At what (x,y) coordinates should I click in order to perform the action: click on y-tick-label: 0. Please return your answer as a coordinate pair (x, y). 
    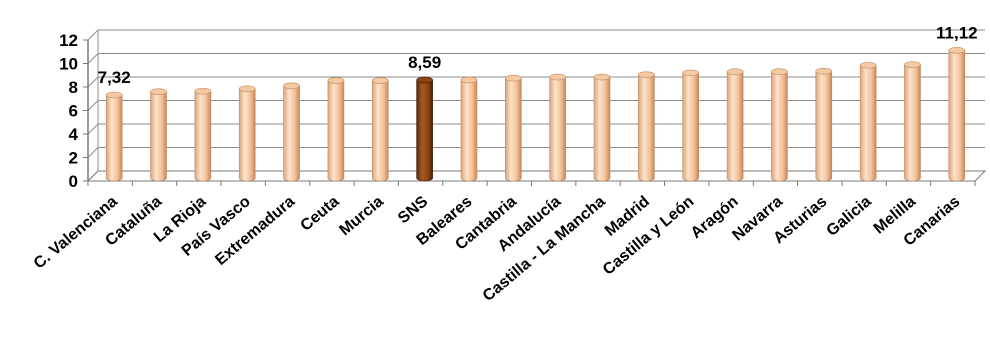
    Looking at the image, I should click on (73, 181).